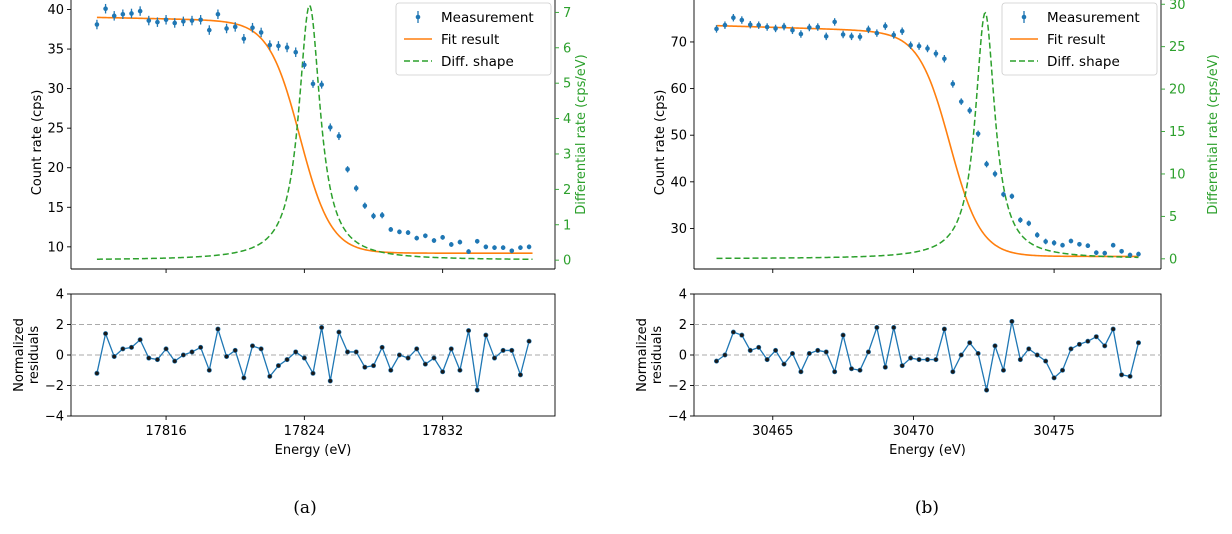 The width and height of the screenshot is (1232, 534). Describe the element at coordinates (913, 431) in the screenshot. I see `x-tick-label: 30470` at that location.